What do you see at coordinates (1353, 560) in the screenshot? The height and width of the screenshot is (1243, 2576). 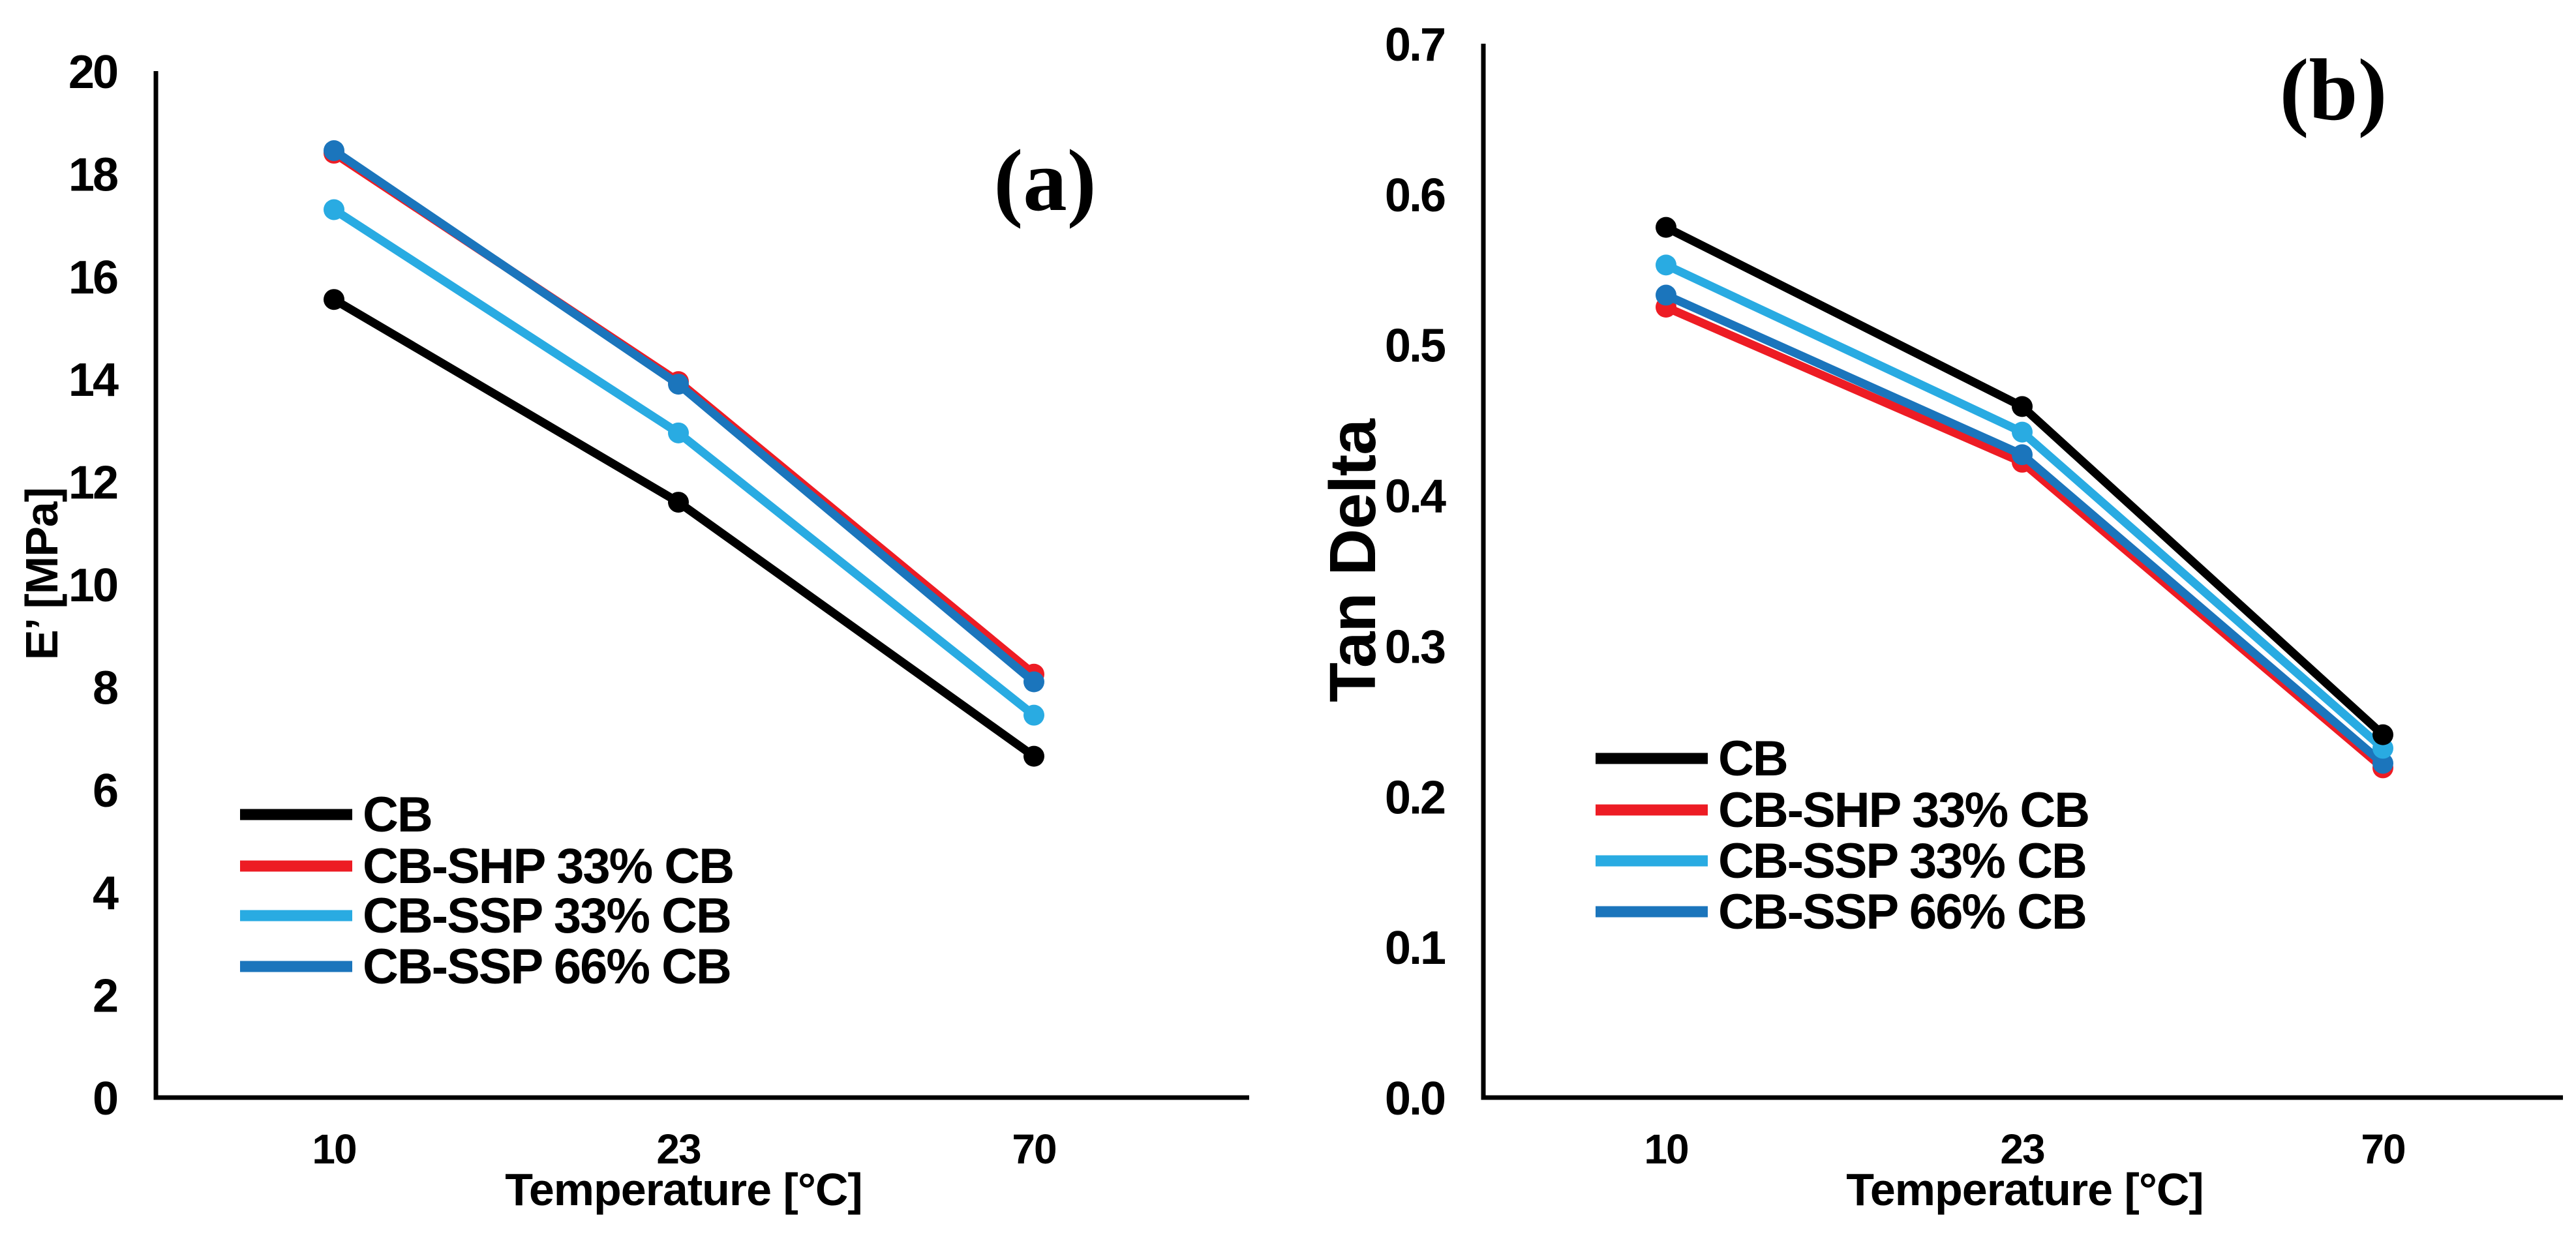 I see `y-axis-title-b: Tan Delta` at bounding box center [1353, 560].